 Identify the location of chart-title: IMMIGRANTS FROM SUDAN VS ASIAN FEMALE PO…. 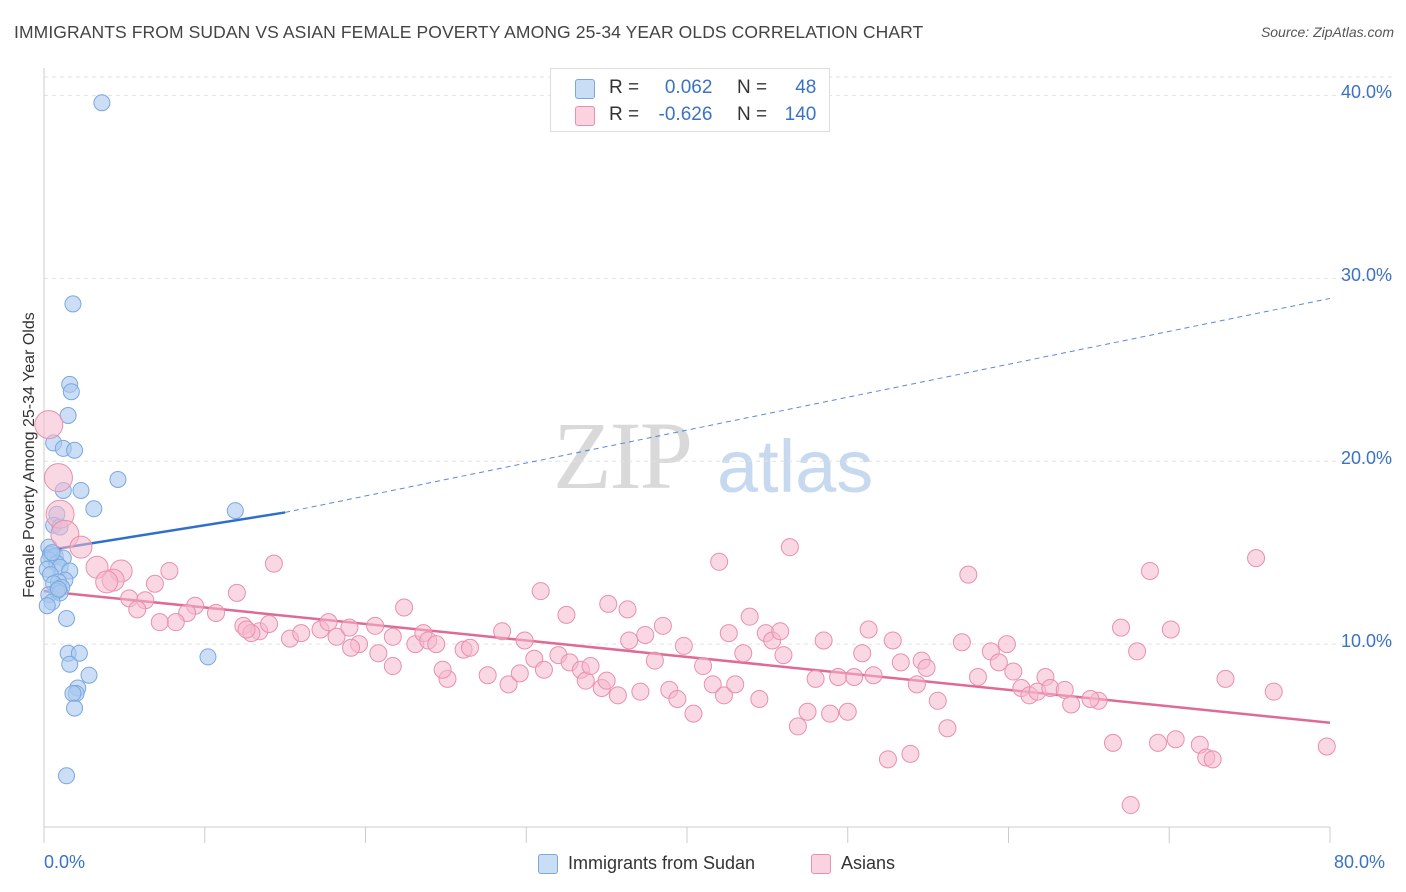
(469, 32).